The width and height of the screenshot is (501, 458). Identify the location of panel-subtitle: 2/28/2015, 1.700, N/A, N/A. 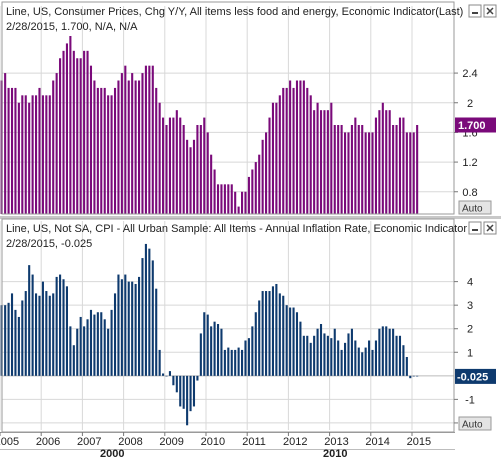
(72, 27).